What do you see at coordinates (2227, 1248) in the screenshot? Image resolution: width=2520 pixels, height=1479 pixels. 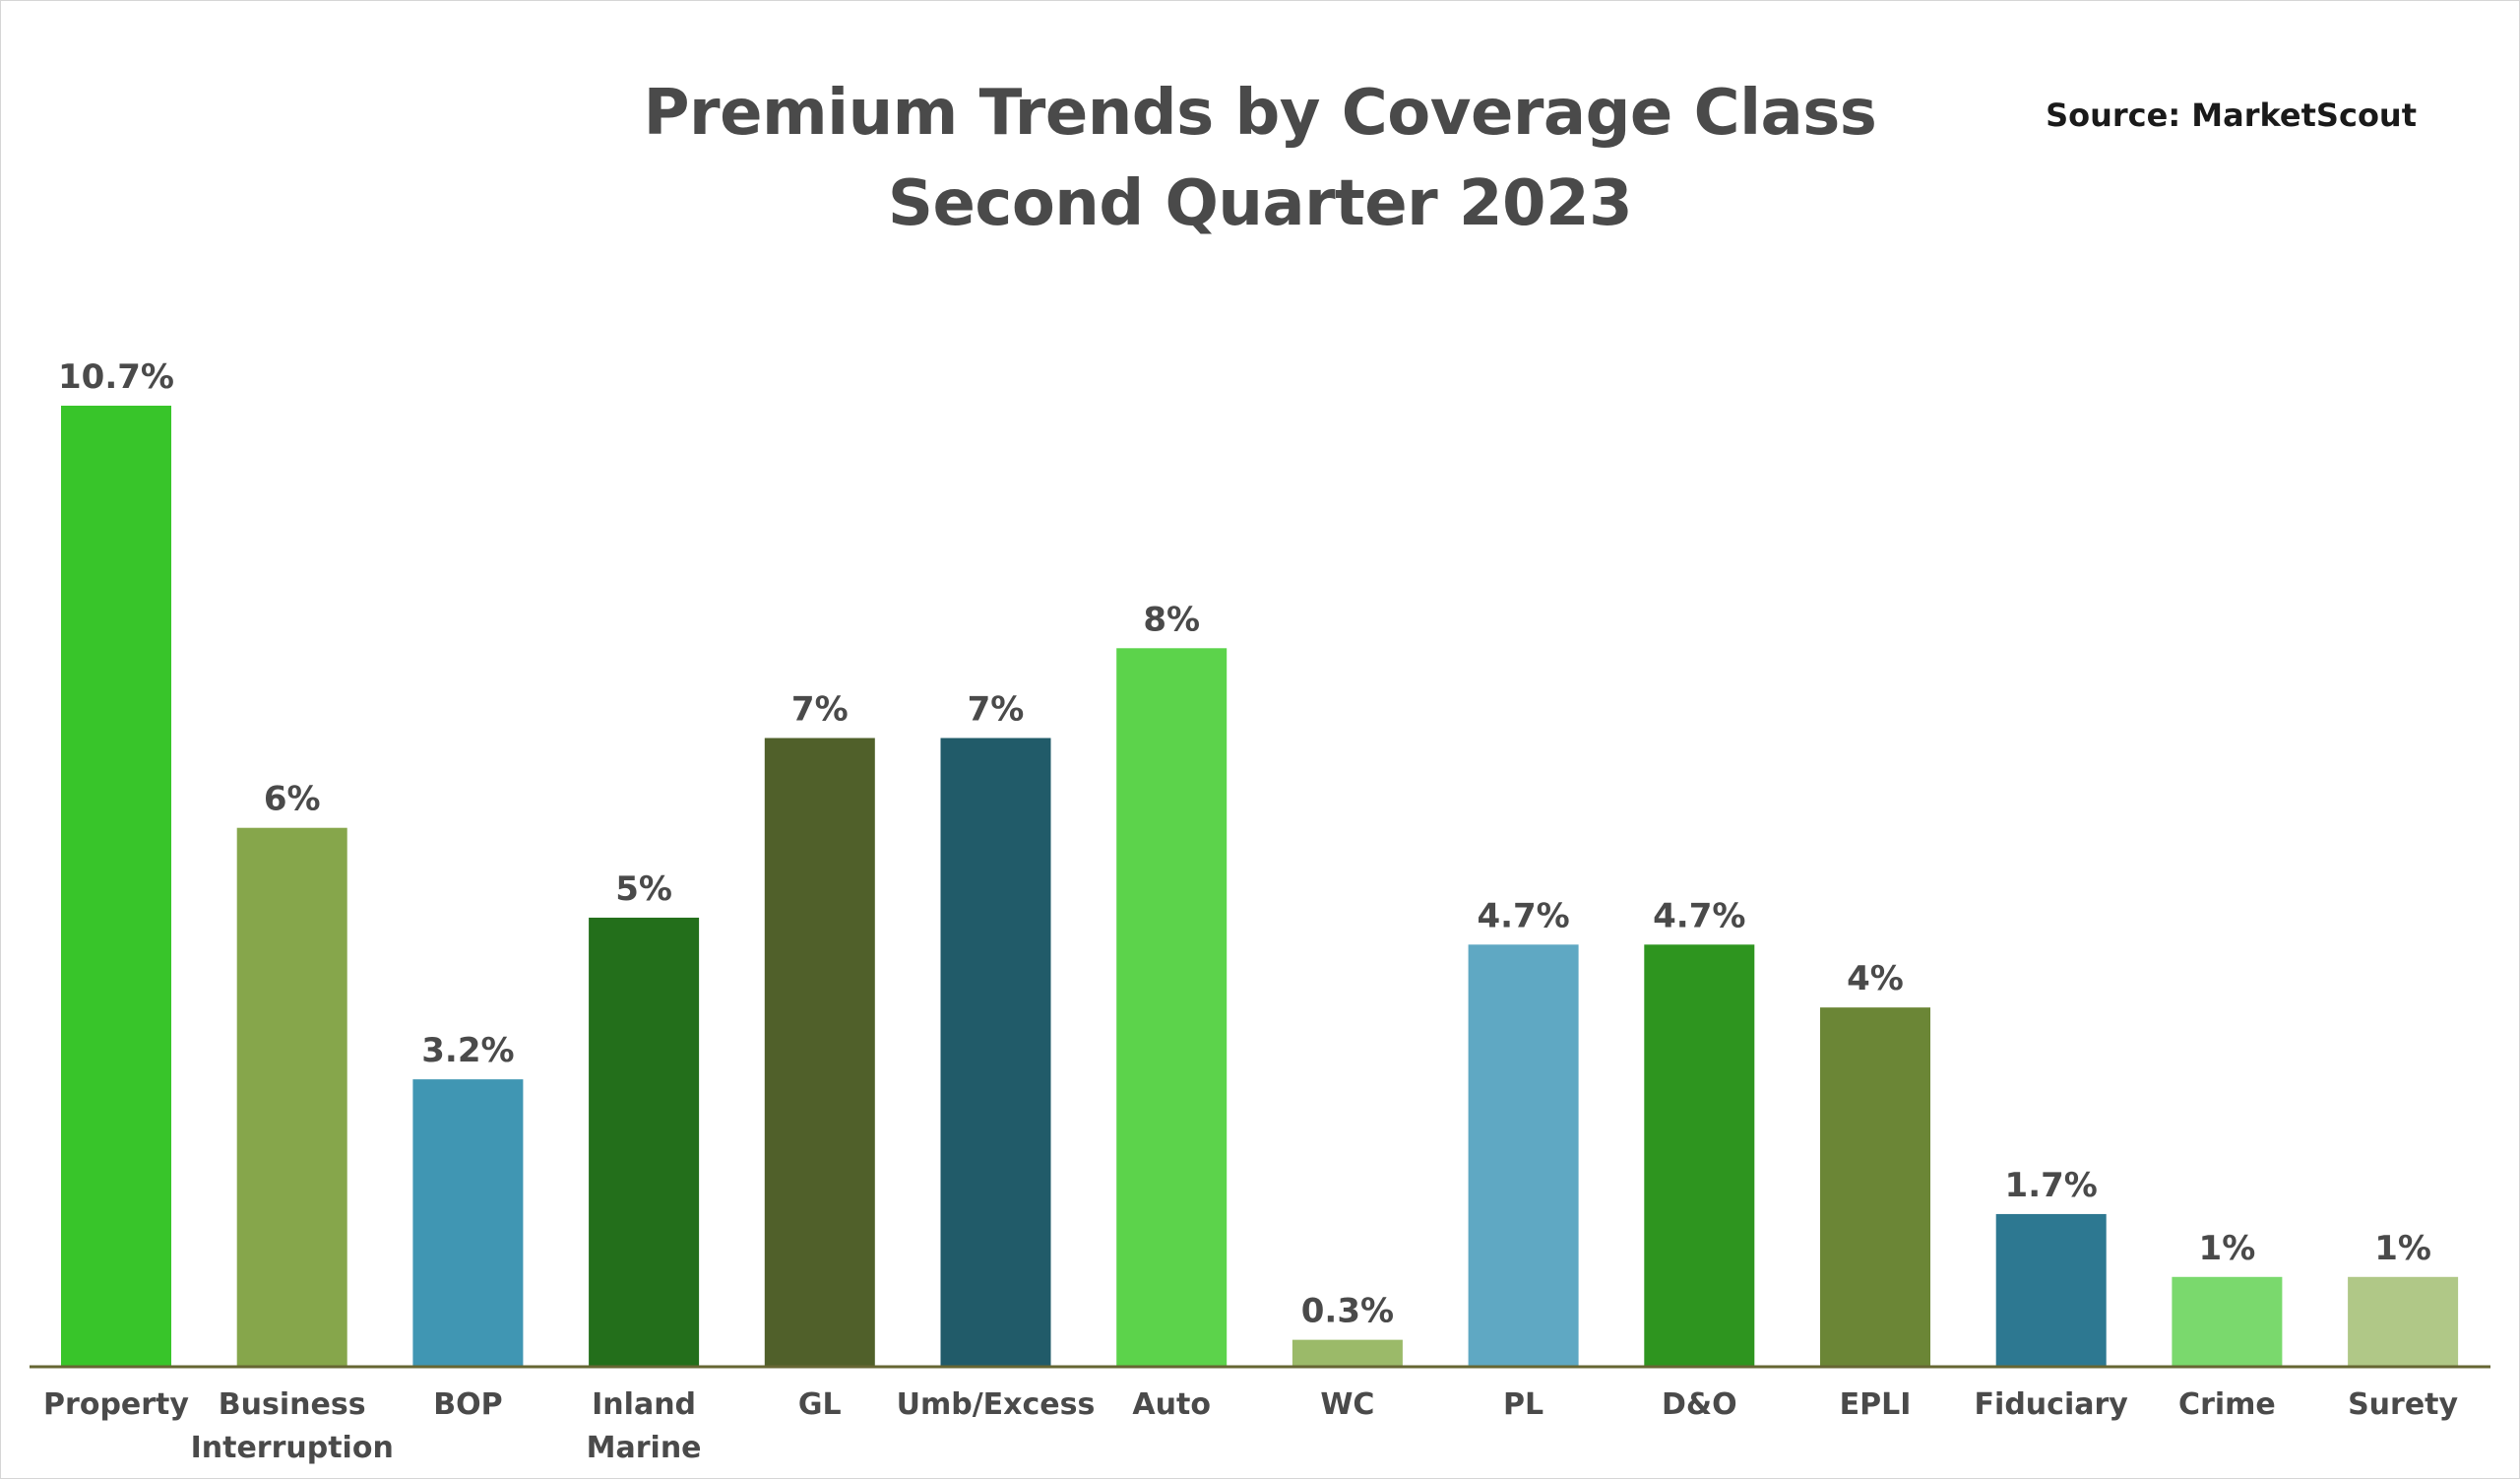 I see `data-label-12: 1%` at bounding box center [2227, 1248].